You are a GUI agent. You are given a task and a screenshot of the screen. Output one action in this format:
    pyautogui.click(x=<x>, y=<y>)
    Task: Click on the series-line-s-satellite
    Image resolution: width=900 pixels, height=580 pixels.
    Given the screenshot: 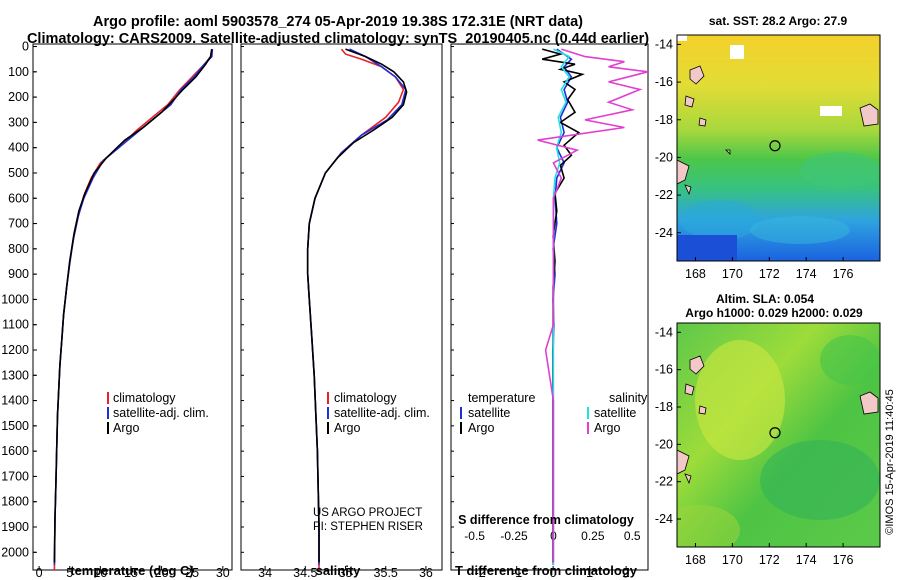 What is the action you would take?
    pyautogui.click(x=561, y=306)
    